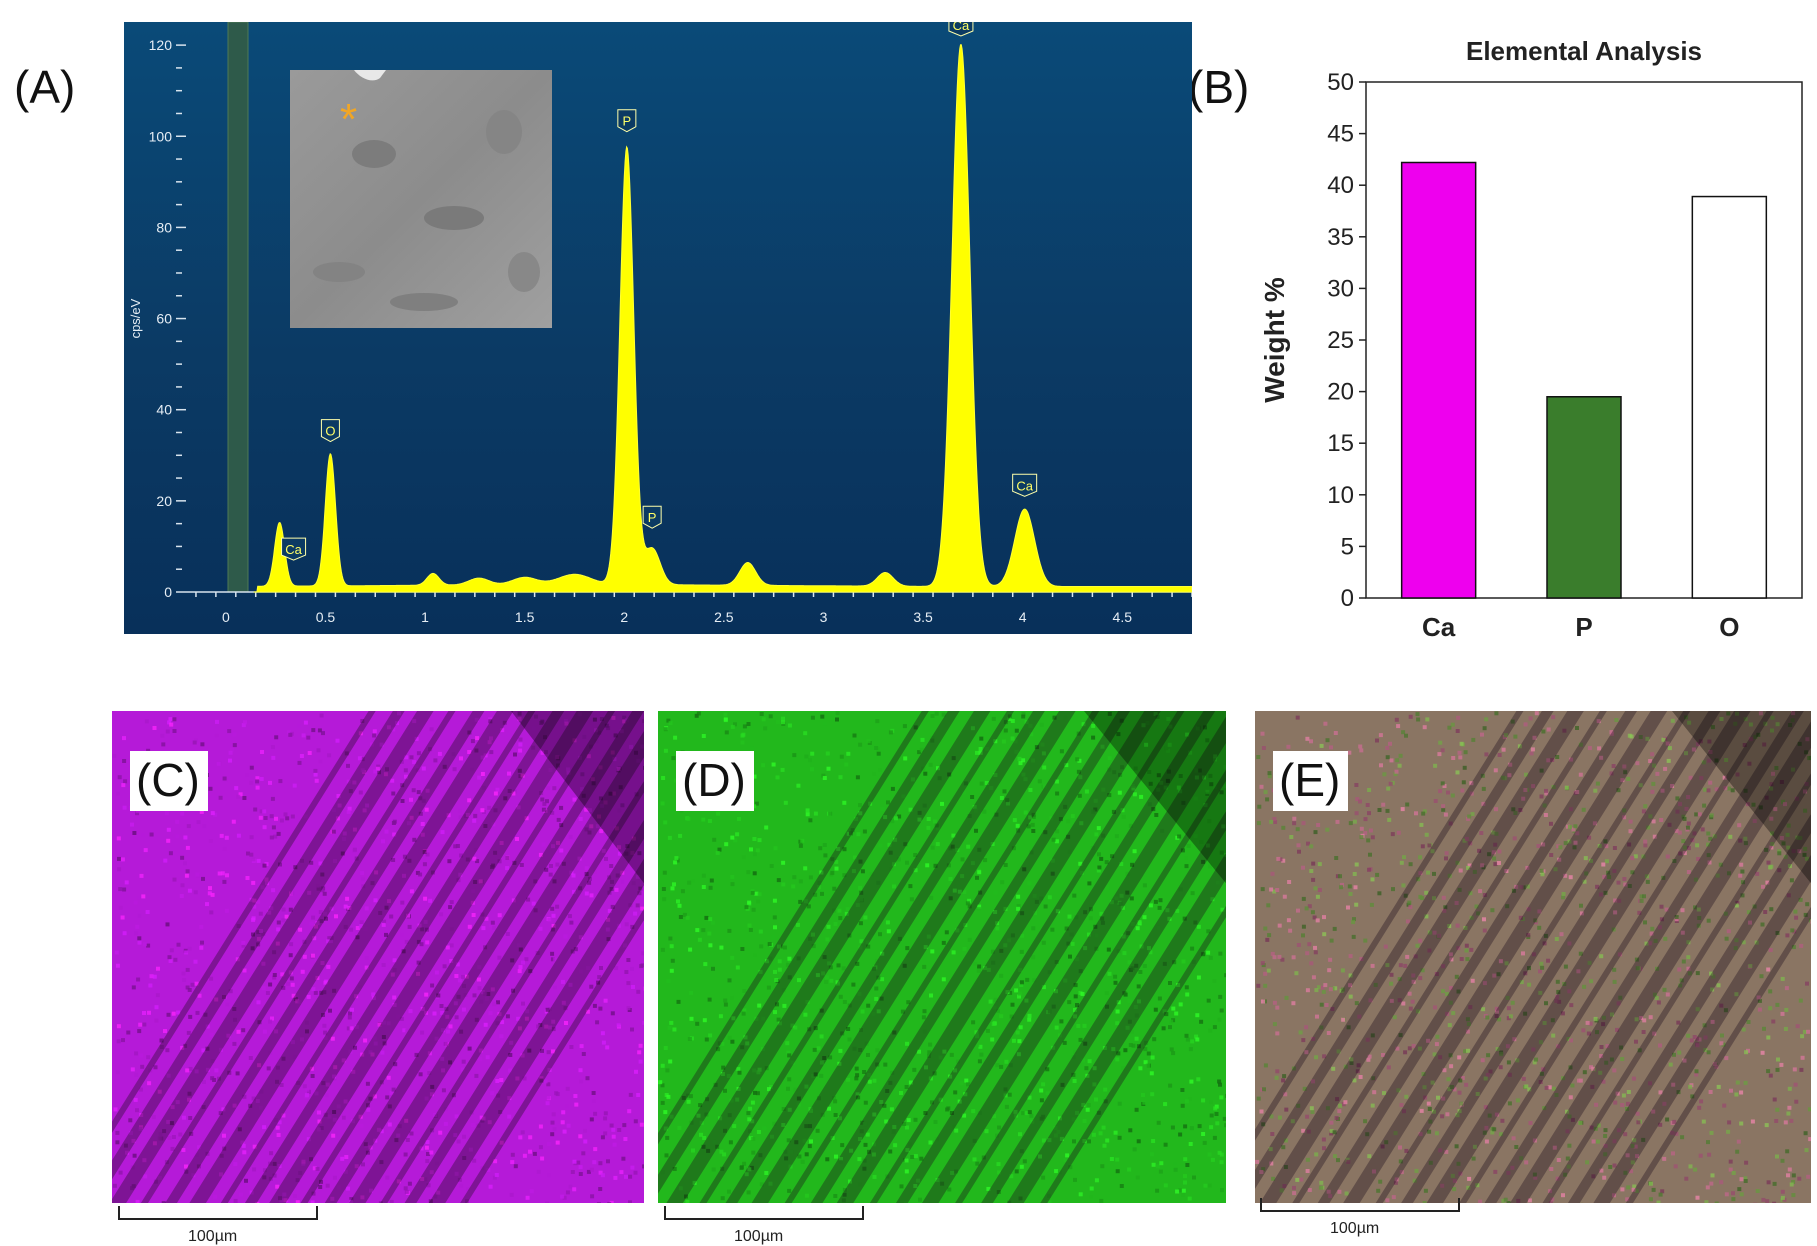 The height and width of the screenshot is (1246, 1817). I want to click on x-tick-label: 1.5, so click(525, 617).